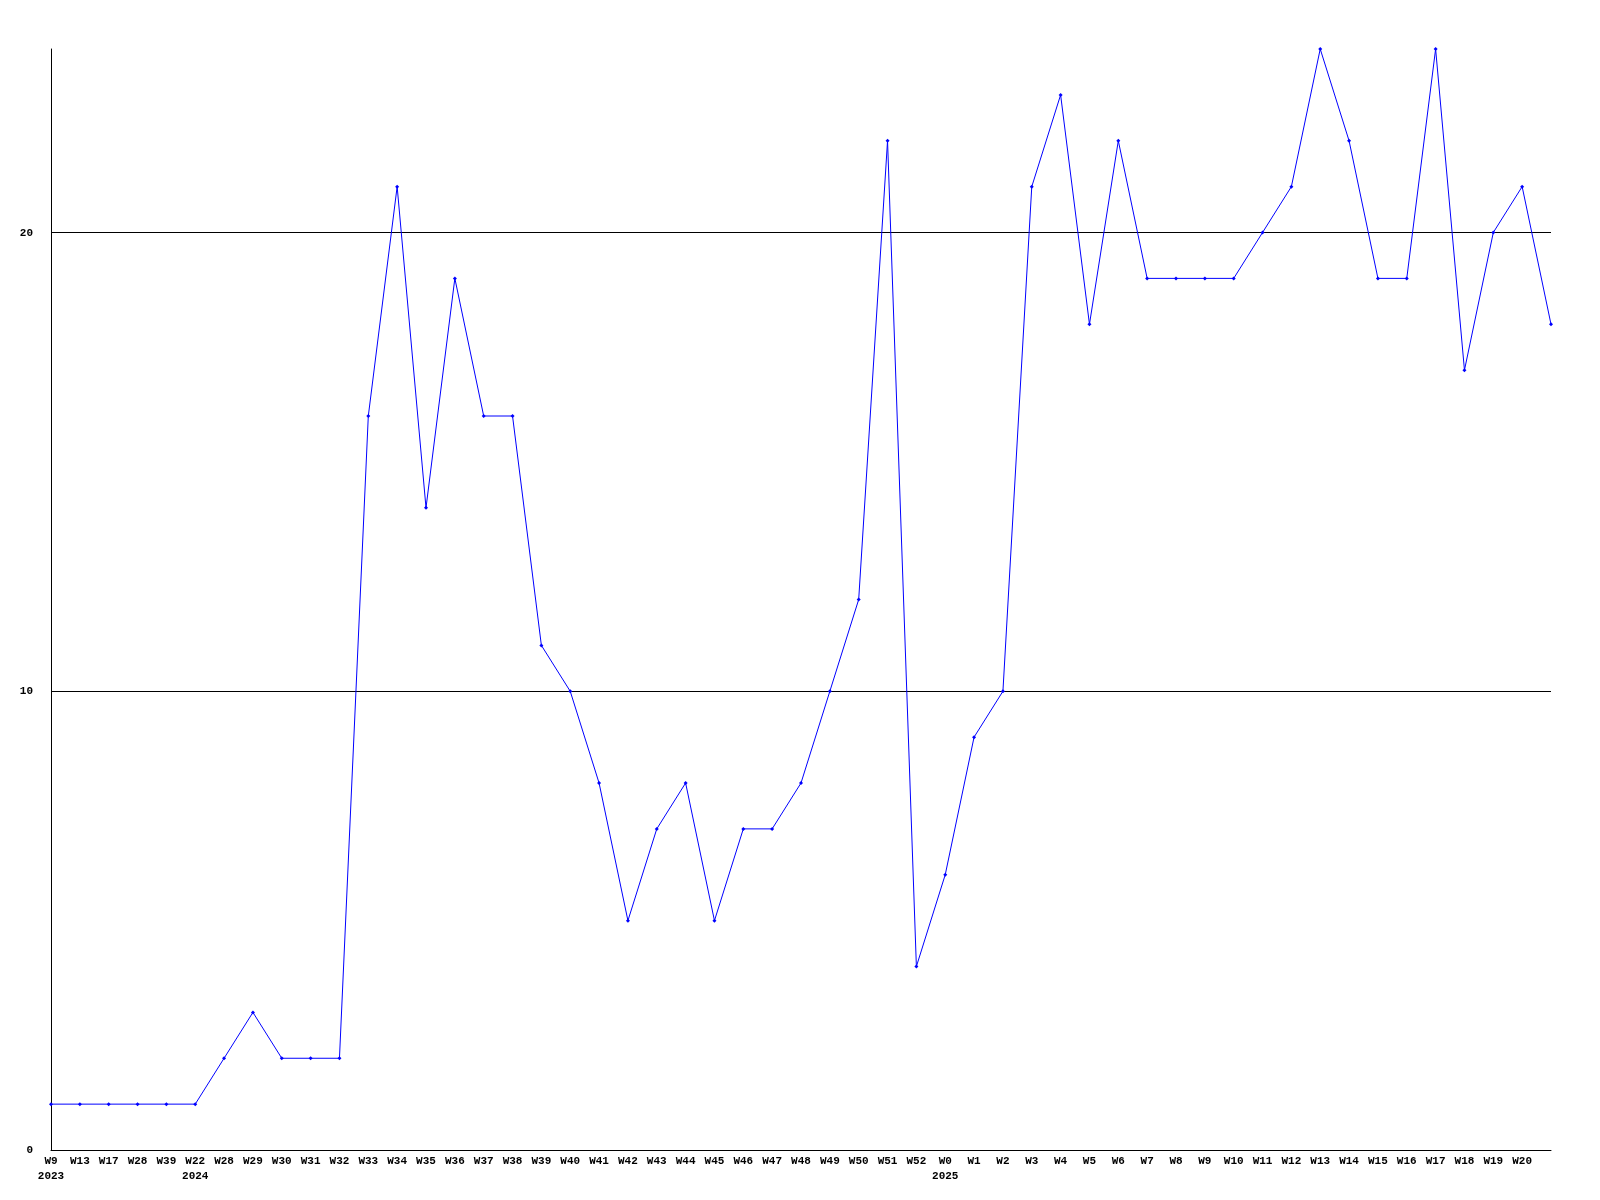 Image resolution: width=1600 pixels, height=1200 pixels. I want to click on x-tick-label: W50, so click(858, 1160).